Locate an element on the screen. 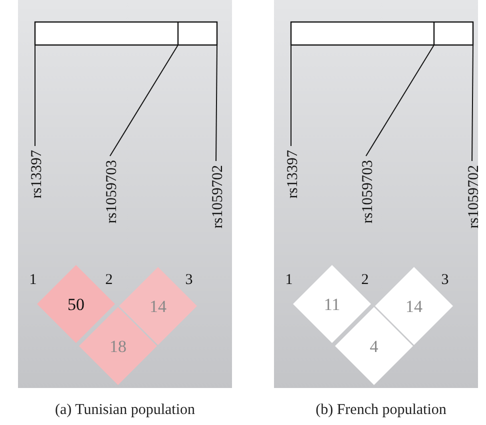 This screenshot has height=425, width=486. text: (a) Tunisian population is located at coordinates (125, 410).